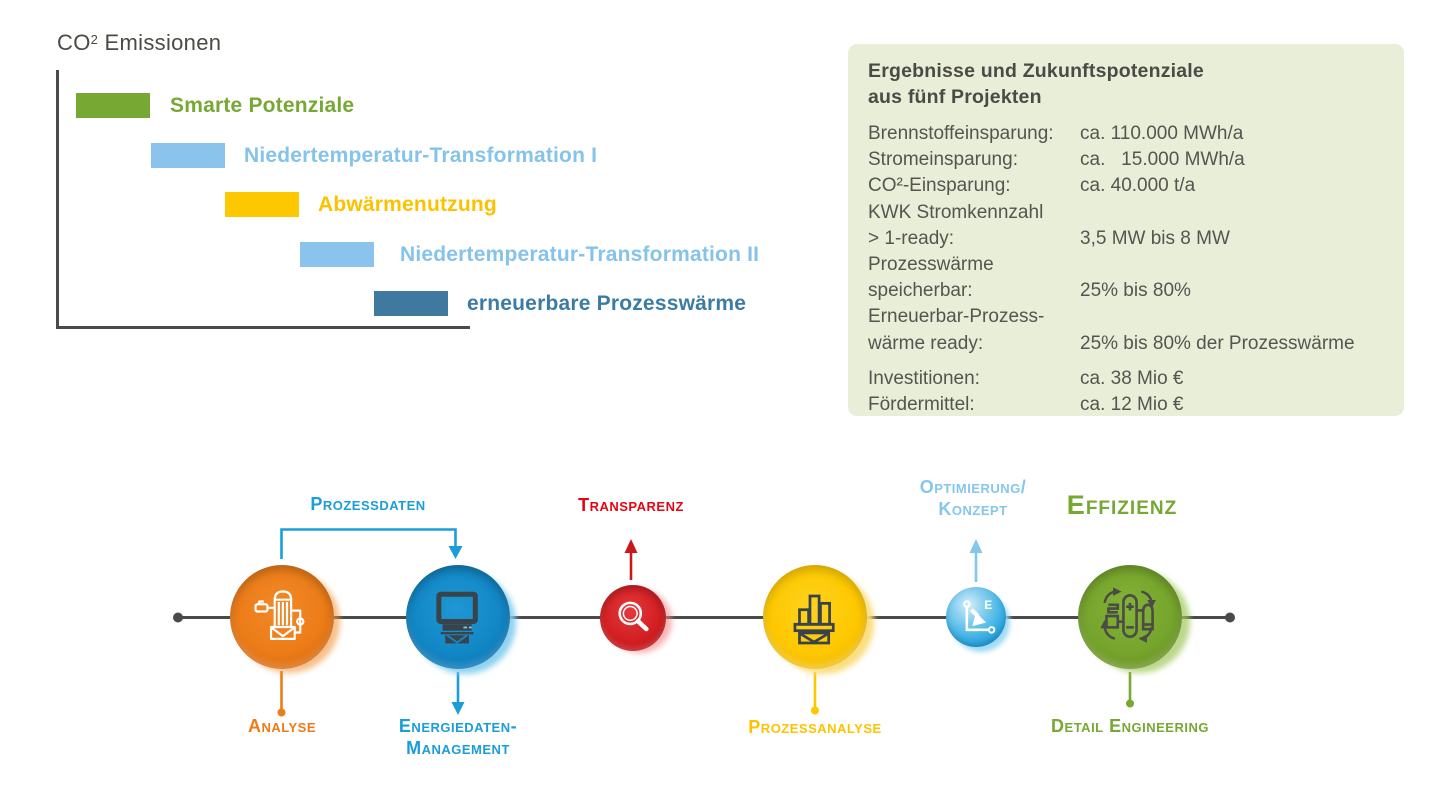 The width and height of the screenshot is (1440, 801). I want to click on panel-row-value: ca. 40.000 t/a, so click(1138, 186).